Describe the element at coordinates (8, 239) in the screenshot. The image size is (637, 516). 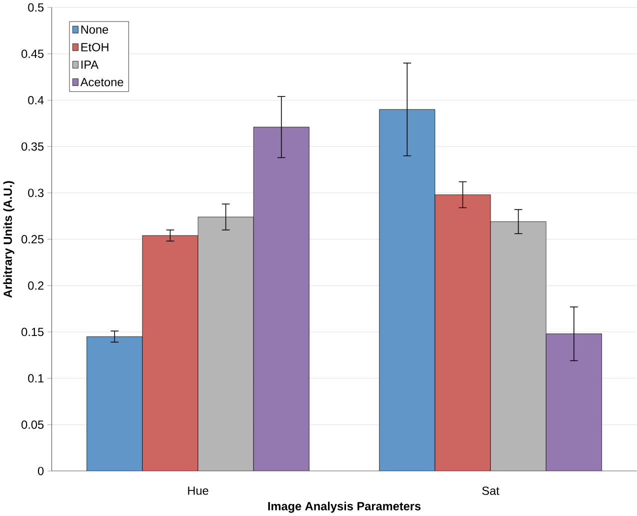
I see `y-axis-title: Arbitrary Units (A.U.)` at that location.